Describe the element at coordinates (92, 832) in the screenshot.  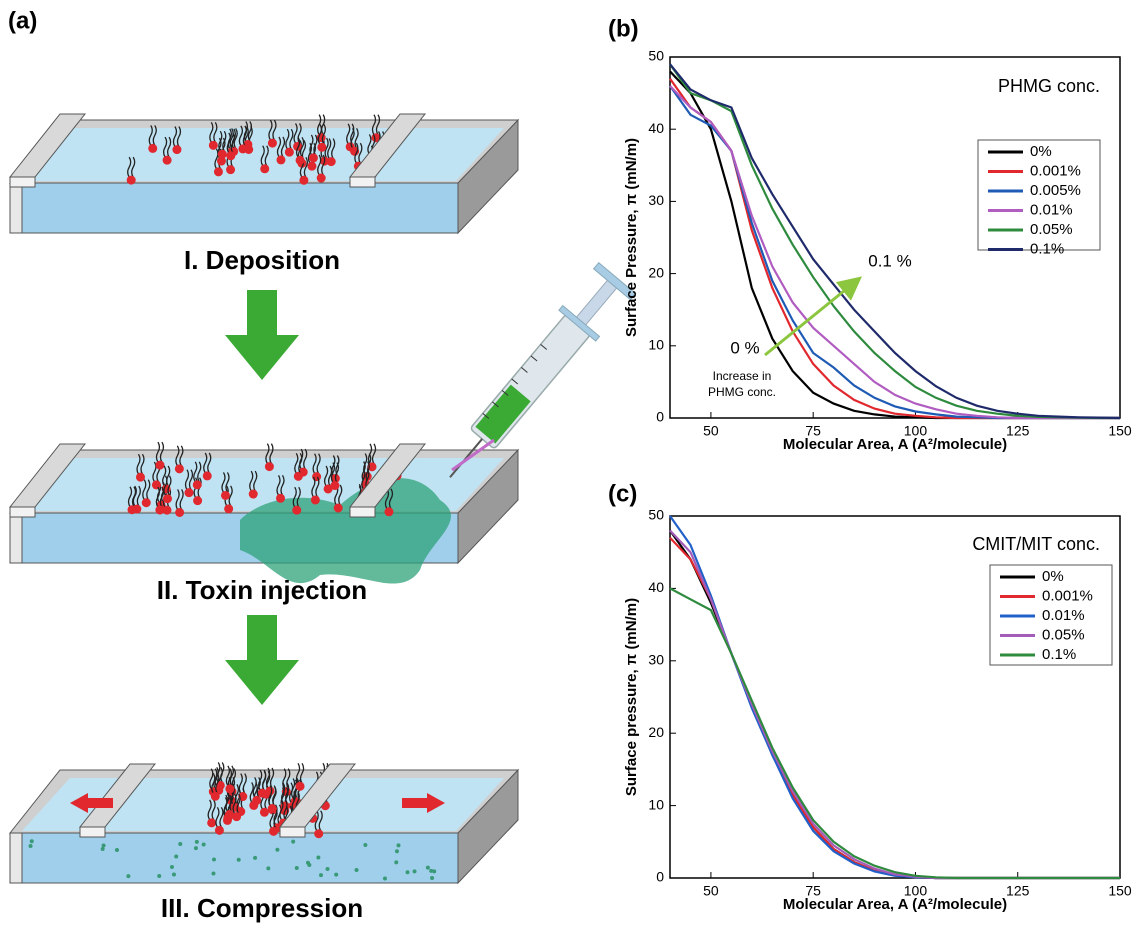
I see `barrier-front` at that location.